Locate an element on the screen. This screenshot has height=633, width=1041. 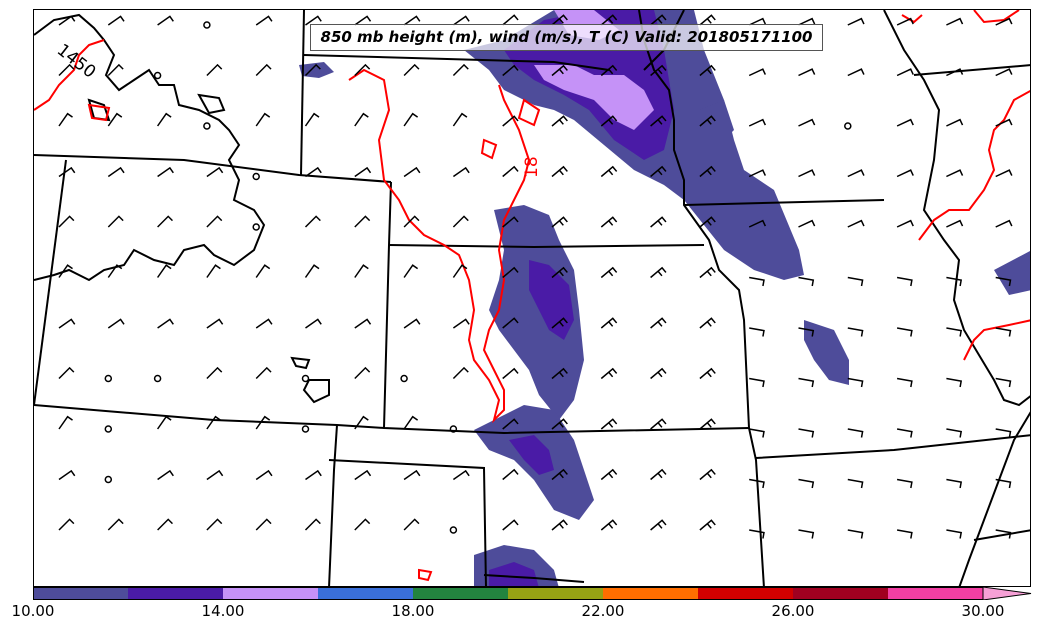
colorbar-tick-label: 30.00 is located at coordinates (983, 611).